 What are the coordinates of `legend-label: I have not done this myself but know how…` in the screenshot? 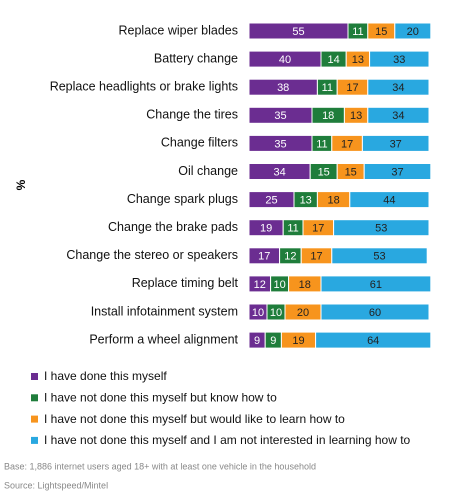 It's located at (160, 397).